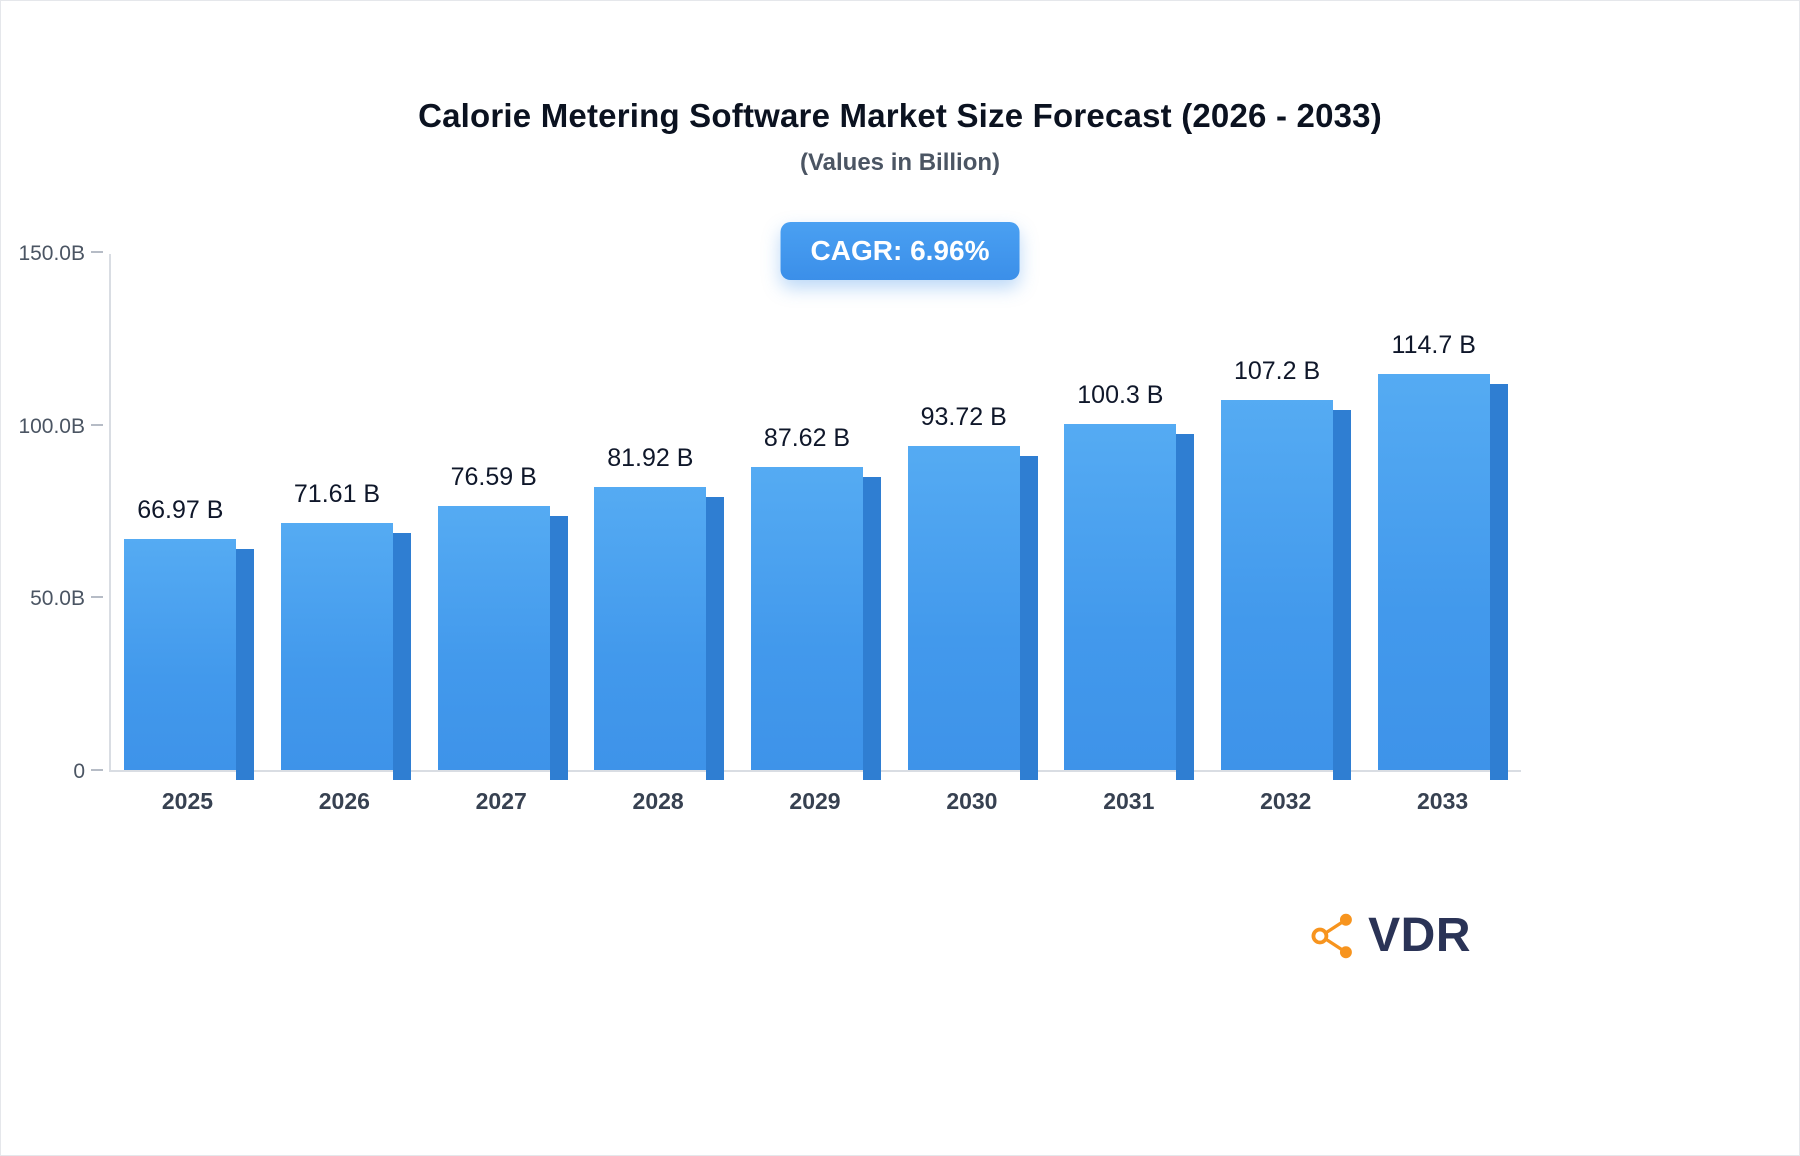 Image resolution: width=1800 pixels, height=1156 pixels. Describe the element at coordinates (346, 517) in the screenshot. I see `bar-slot: 71.61 B` at that location.